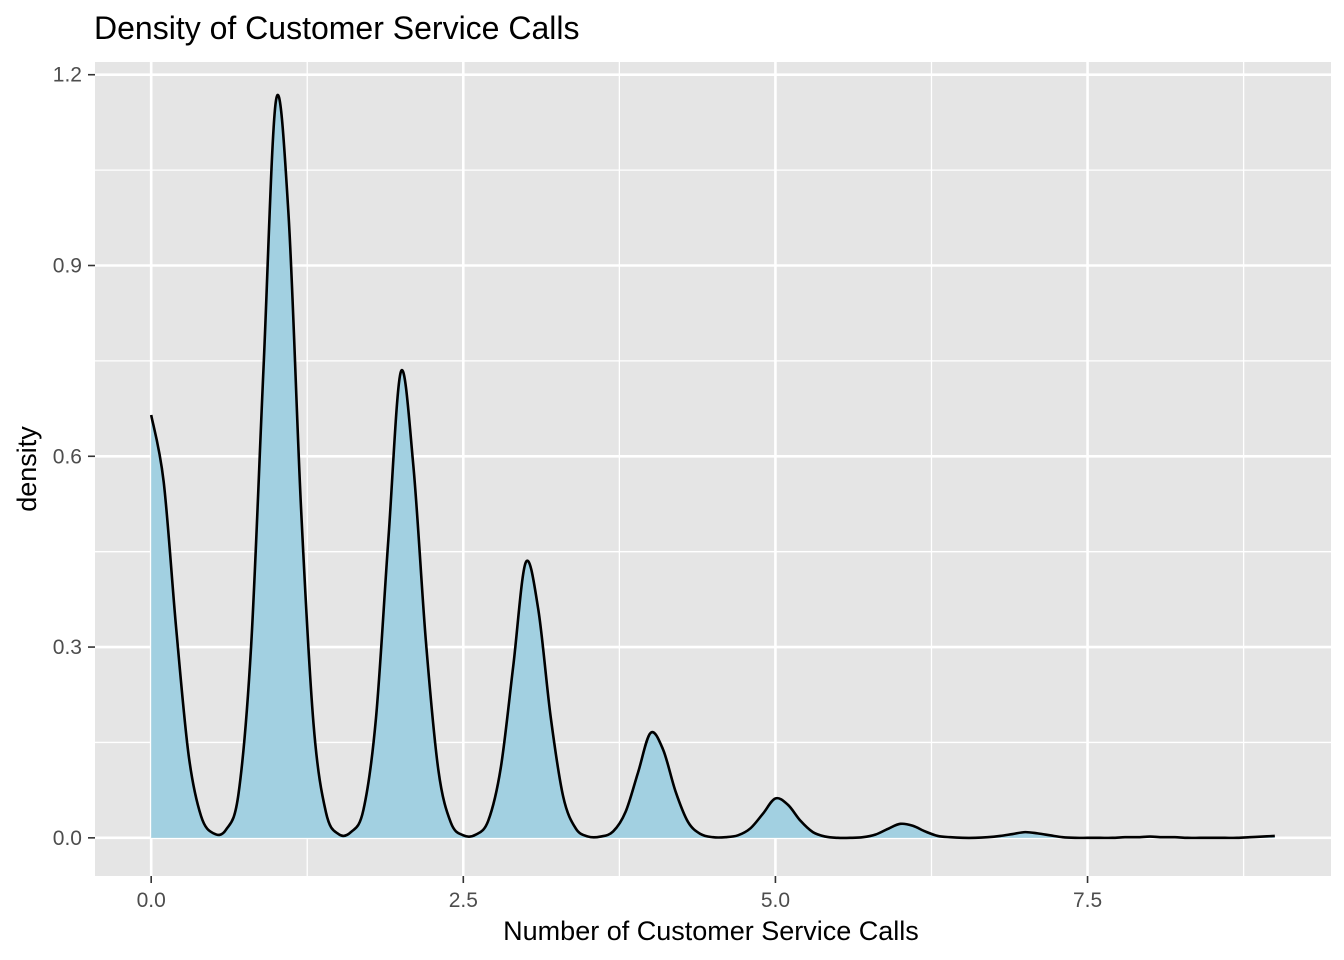 The height and width of the screenshot is (960, 1344). I want to click on x-tick-label: 2.5, so click(463, 900).